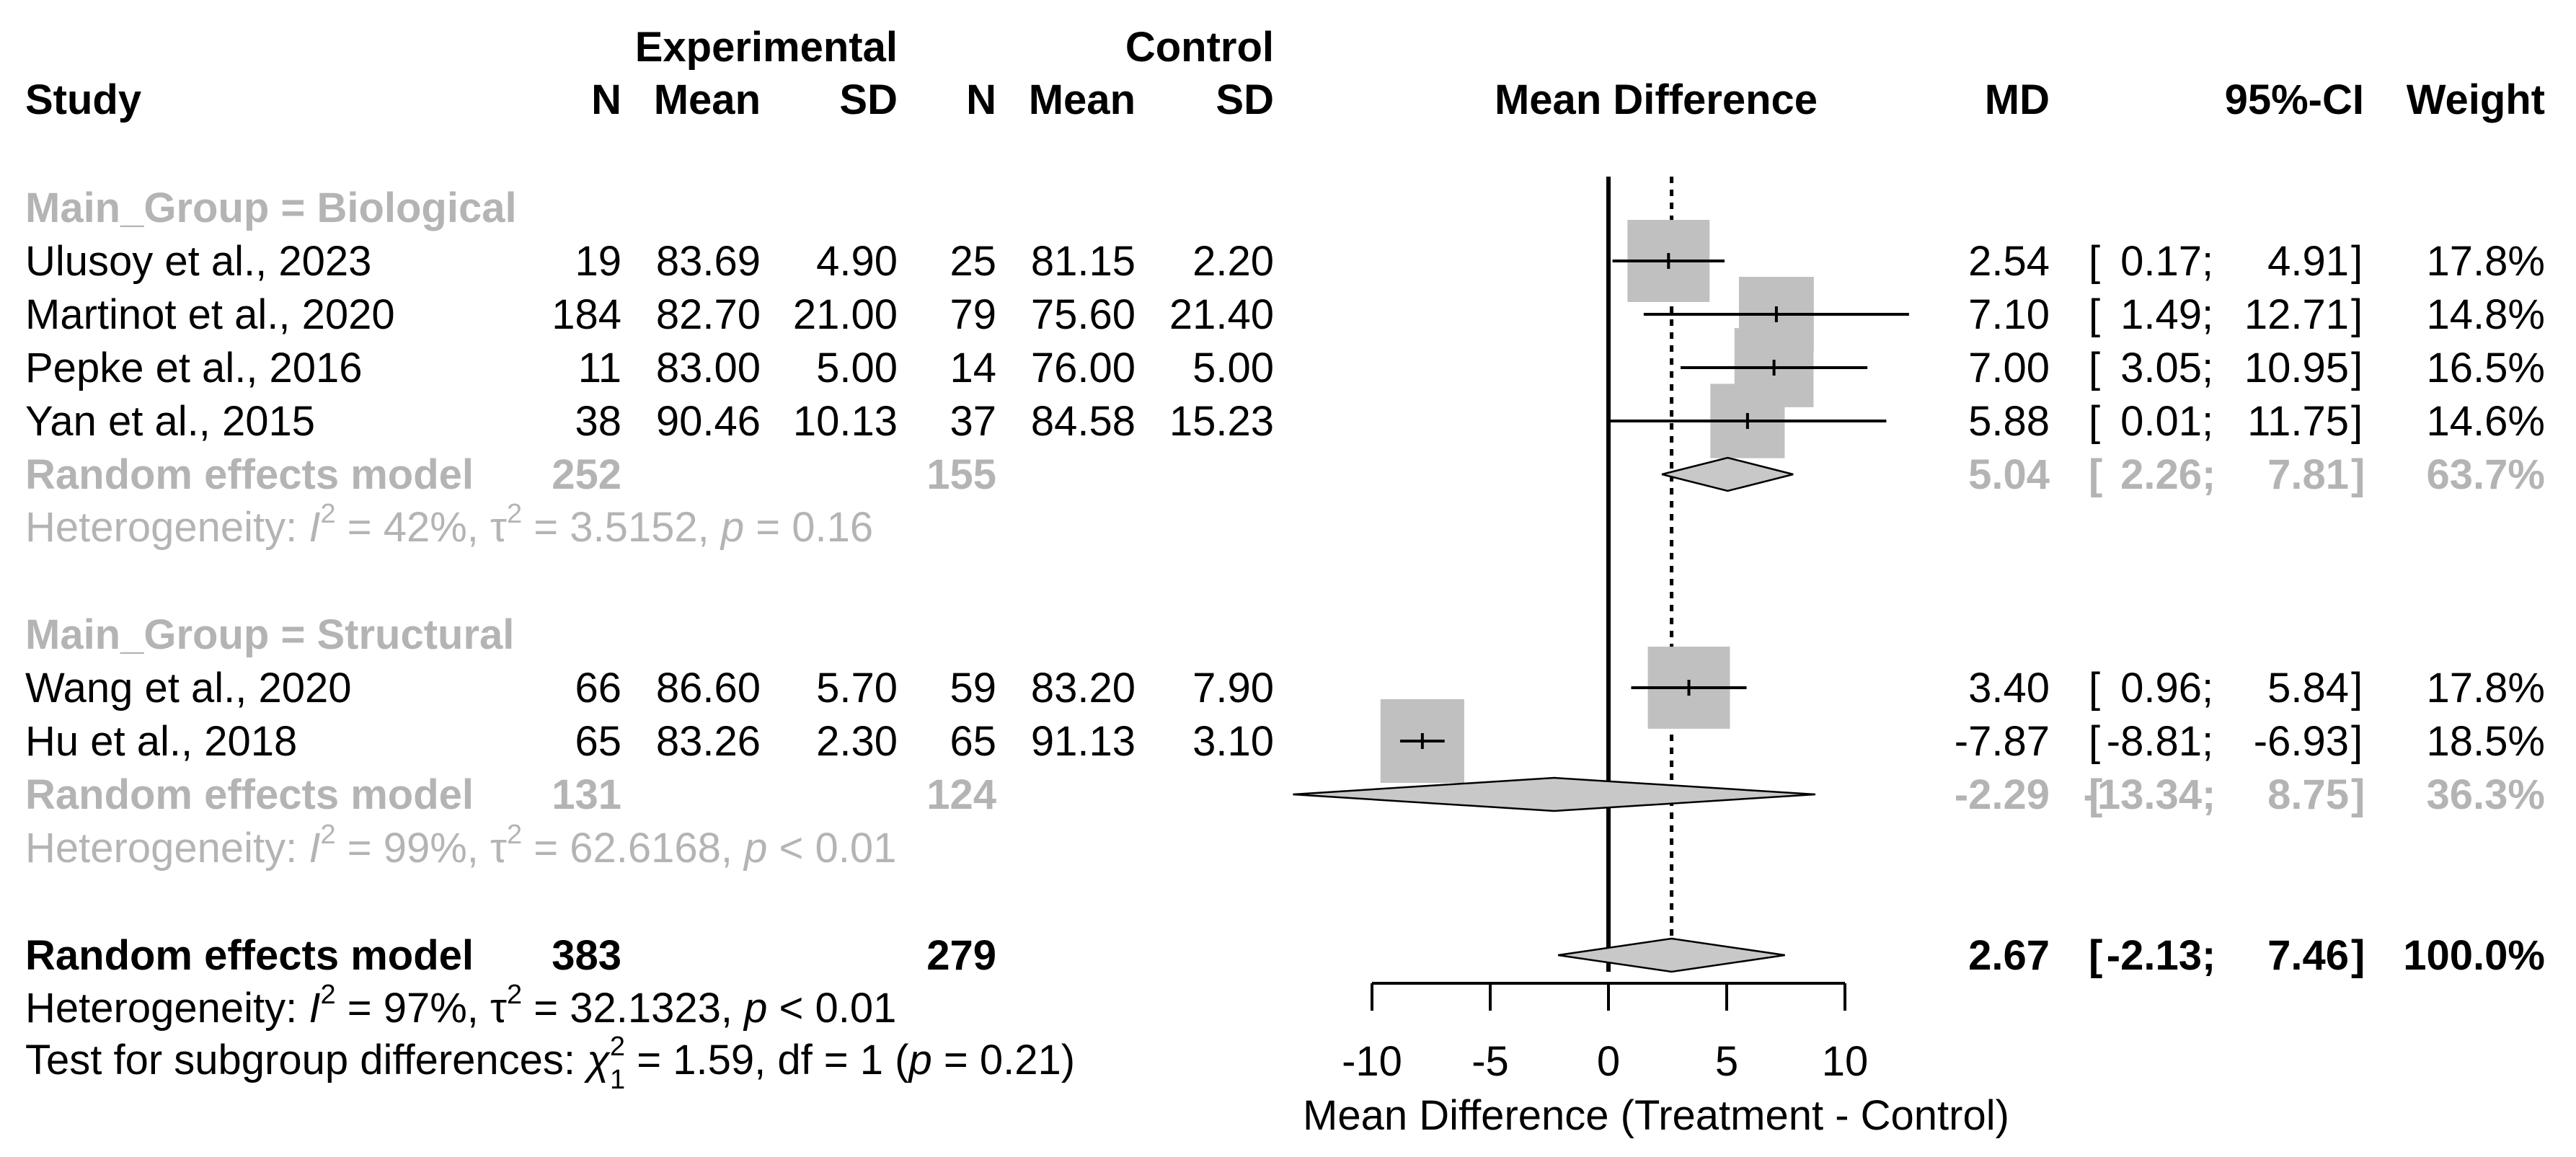 This screenshot has height=1157, width=2576. Describe the element at coordinates (961, 474) in the screenshot. I see `model-ctl-n: 155` at that location.